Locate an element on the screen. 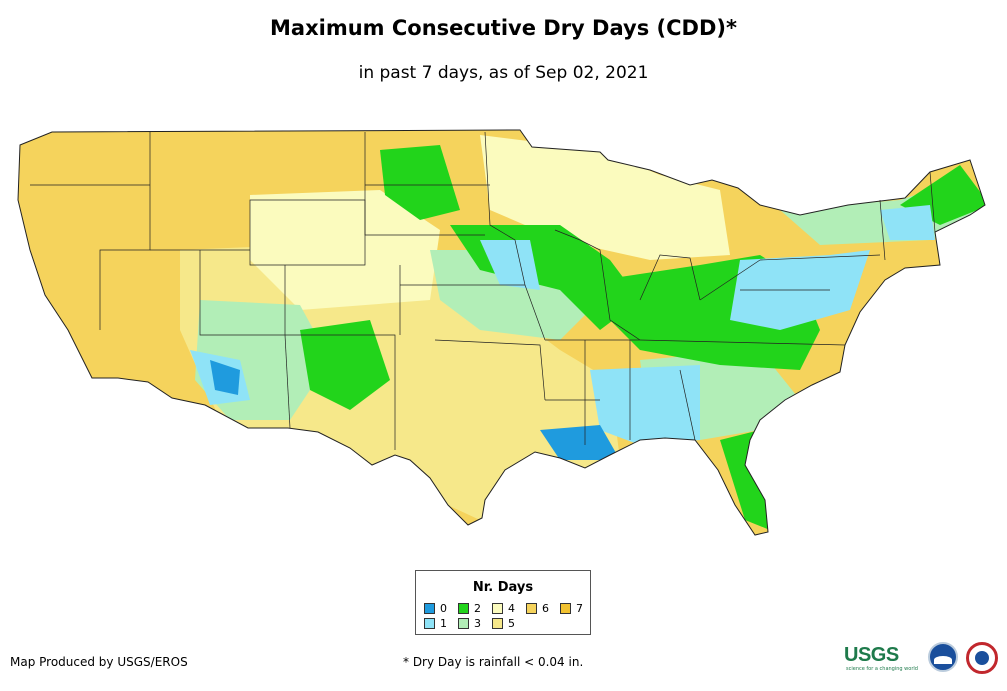 The width and height of the screenshot is (1007, 691). legend-label-5: 5 is located at coordinates (511, 623).